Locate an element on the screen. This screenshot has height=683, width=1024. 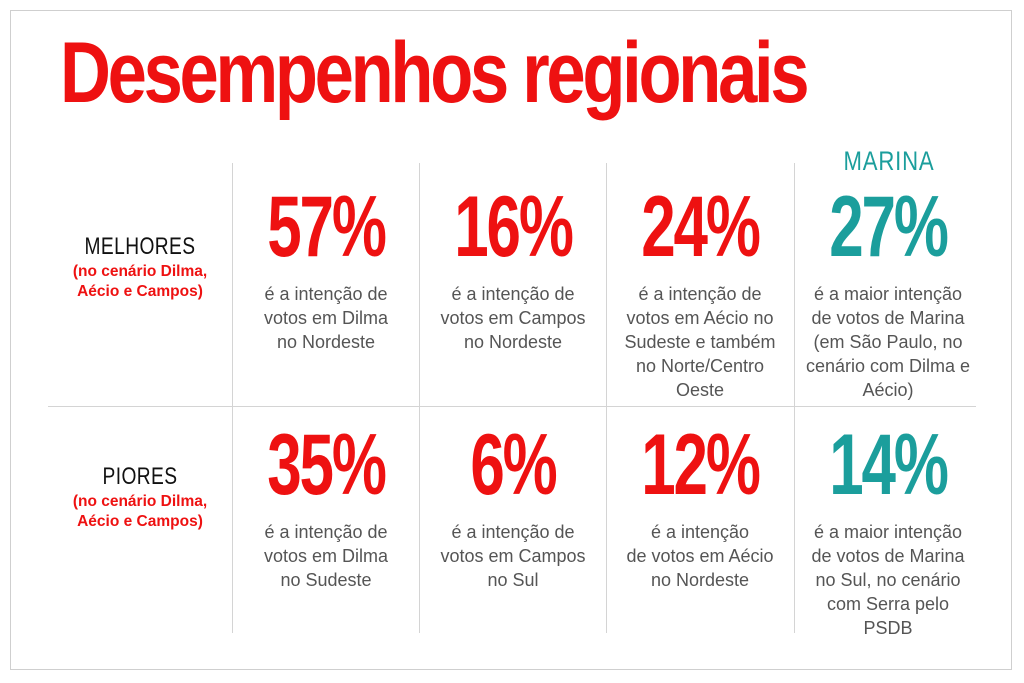
percentage-description: é a intenção de votos em Campos no Sul is located at coordinates (513, 556).